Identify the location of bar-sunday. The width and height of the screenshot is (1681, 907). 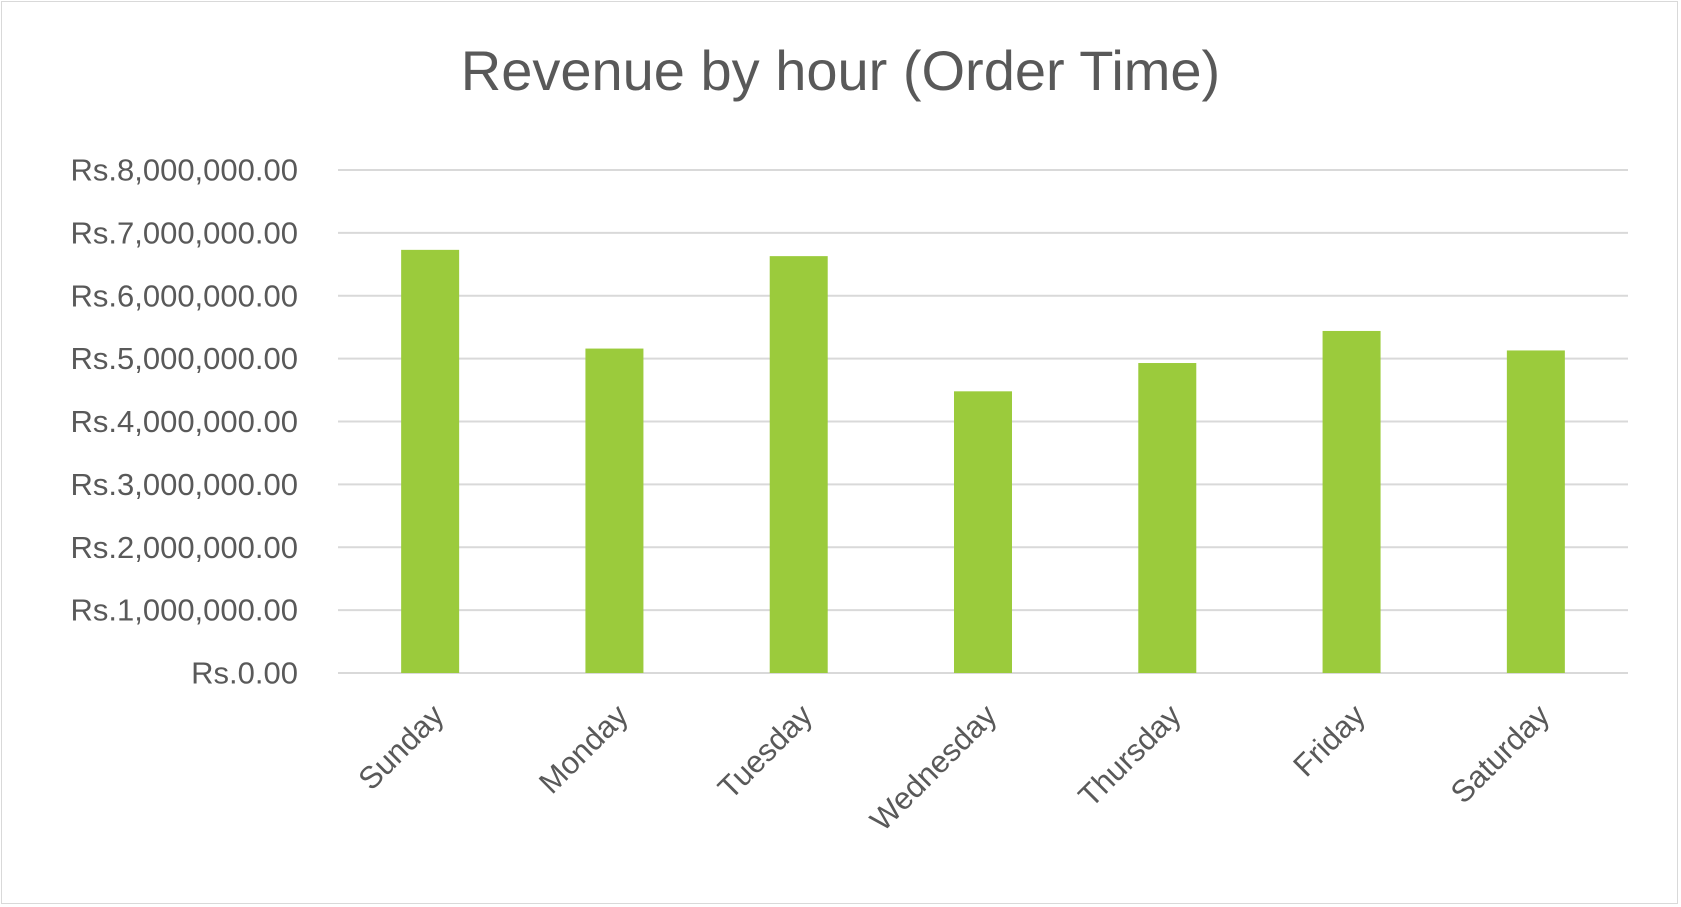
(430, 461).